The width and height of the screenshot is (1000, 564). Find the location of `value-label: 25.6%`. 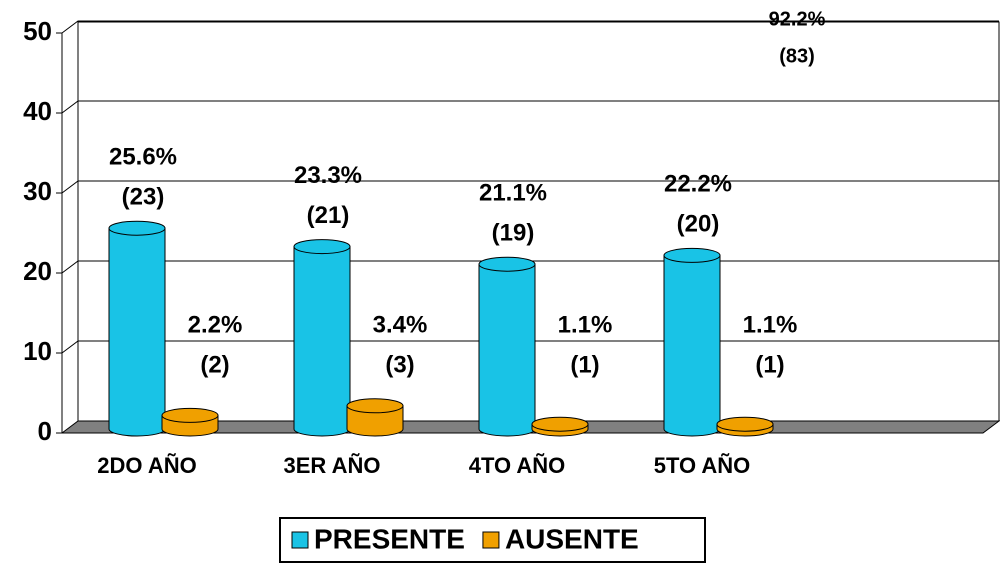

value-label: 25.6% is located at coordinates (143, 157).